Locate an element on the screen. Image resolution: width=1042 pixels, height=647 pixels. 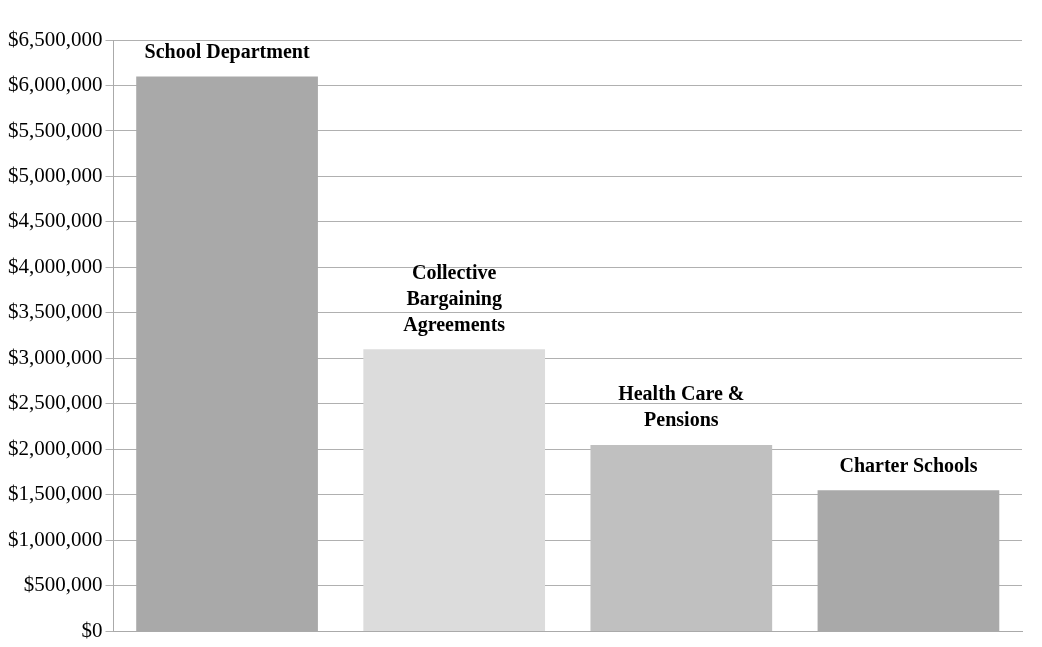
y-tick-label: $4,500,000 is located at coordinates (55, 220).